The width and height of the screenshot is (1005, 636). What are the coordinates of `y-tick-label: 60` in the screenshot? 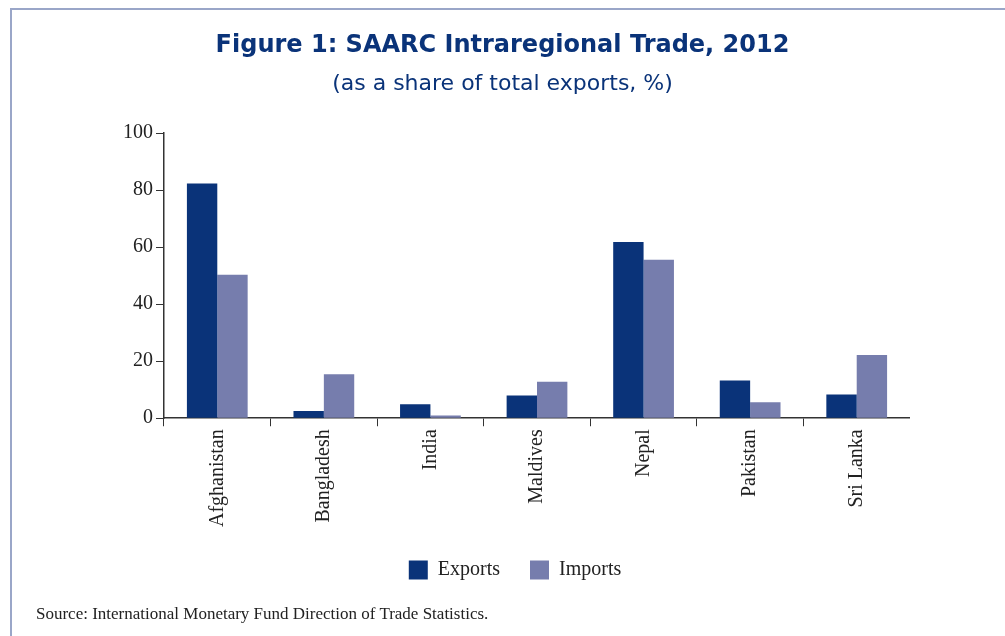 It's located at (143, 245).